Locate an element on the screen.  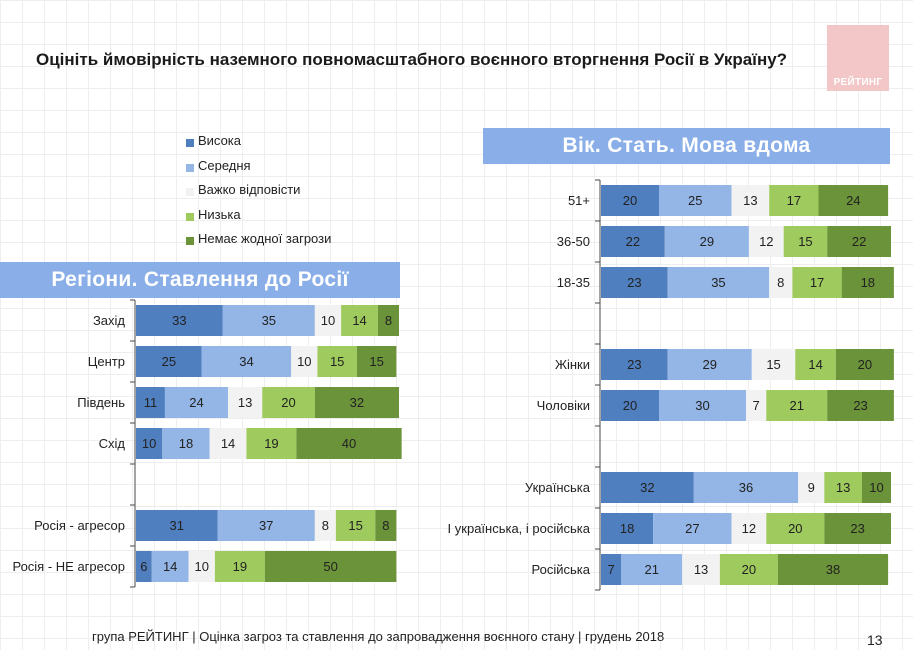
brand-logo: РЕЙТИНГ is located at coordinates (858, 58).